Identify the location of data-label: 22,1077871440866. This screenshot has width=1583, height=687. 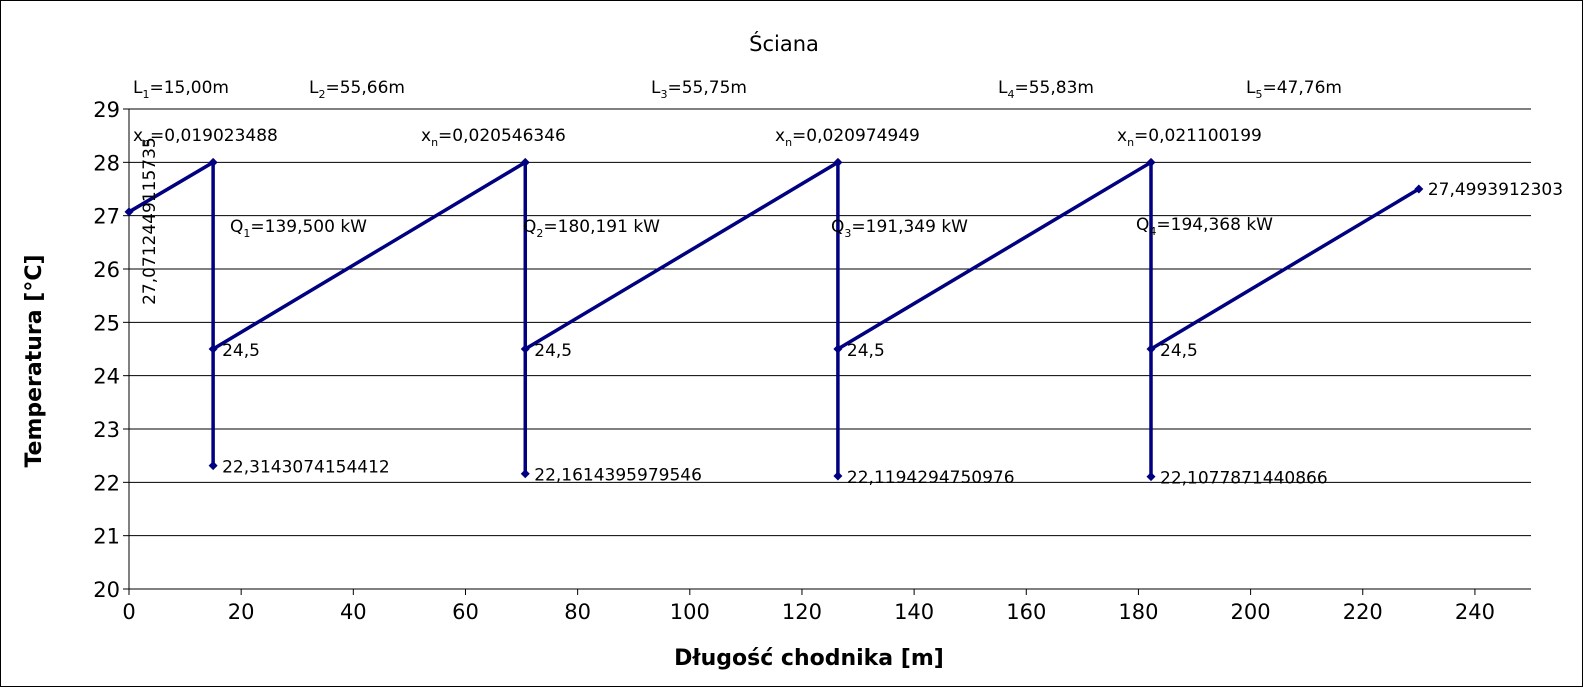
(1244, 479).